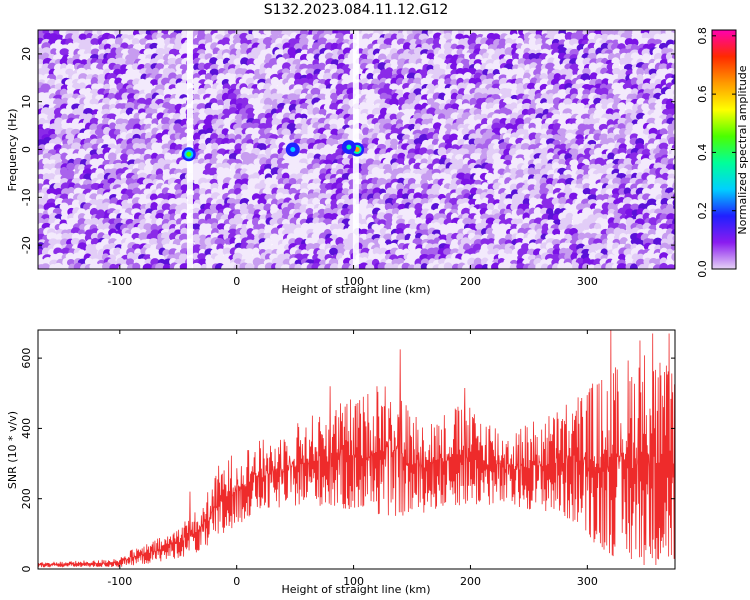 The width and height of the screenshot is (750, 600). I want to click on heatmap-cell-2045, so click(112, 126).